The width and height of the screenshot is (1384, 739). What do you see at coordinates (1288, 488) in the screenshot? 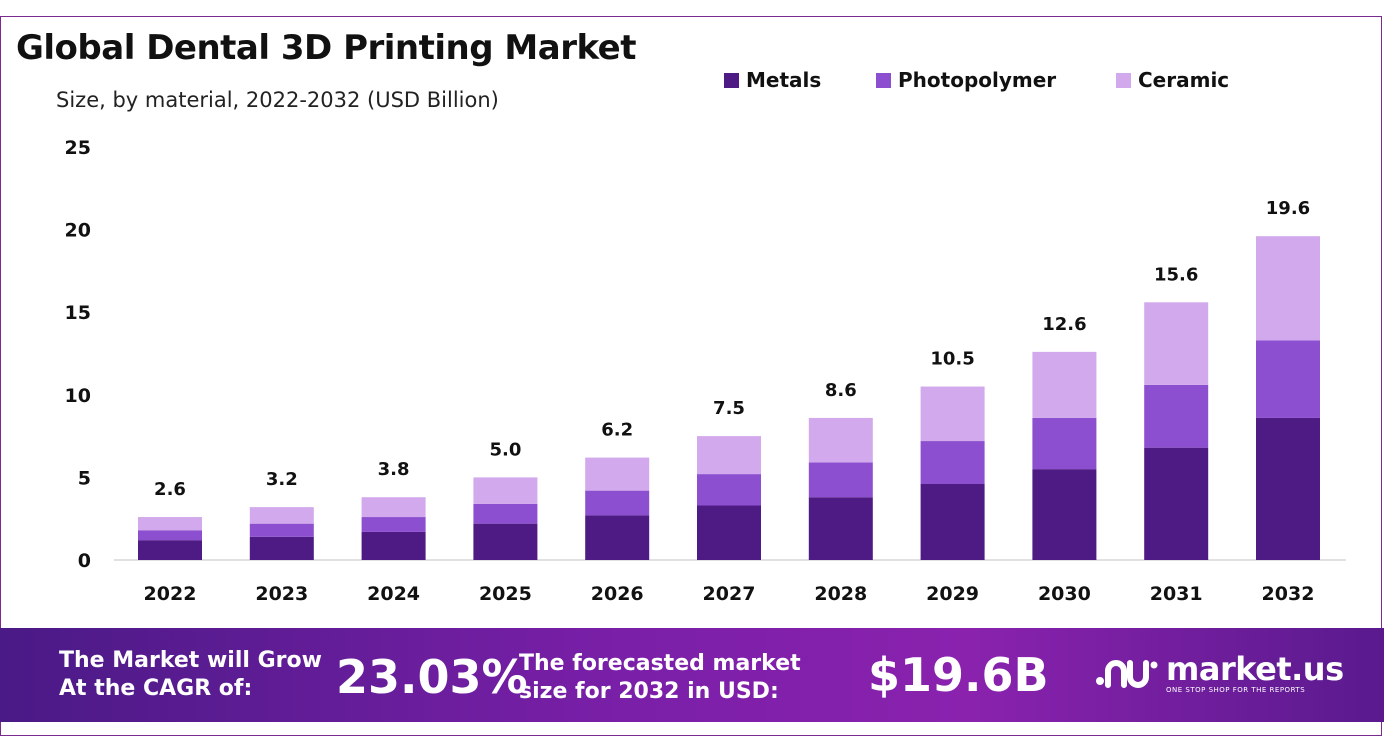
I see `bar-metals-2032` at bounding box center [1288, 488].